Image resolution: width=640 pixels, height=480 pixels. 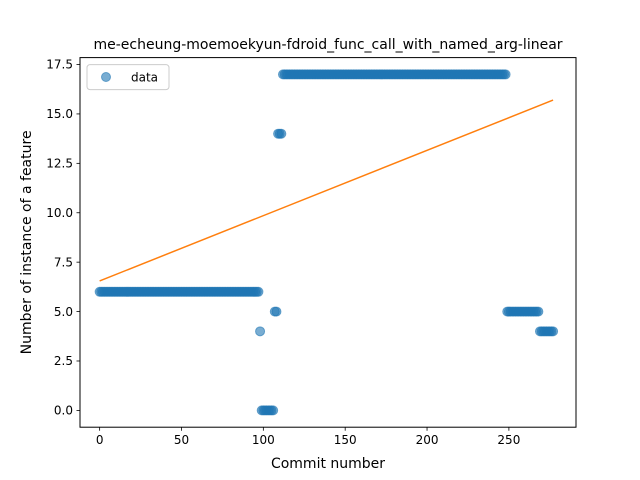 What do you see at coordinates (308, 437) in the screenshot?
I see `x-axis-ticks: 0 50 100 150 200 250` at bounding box center [308, 437].